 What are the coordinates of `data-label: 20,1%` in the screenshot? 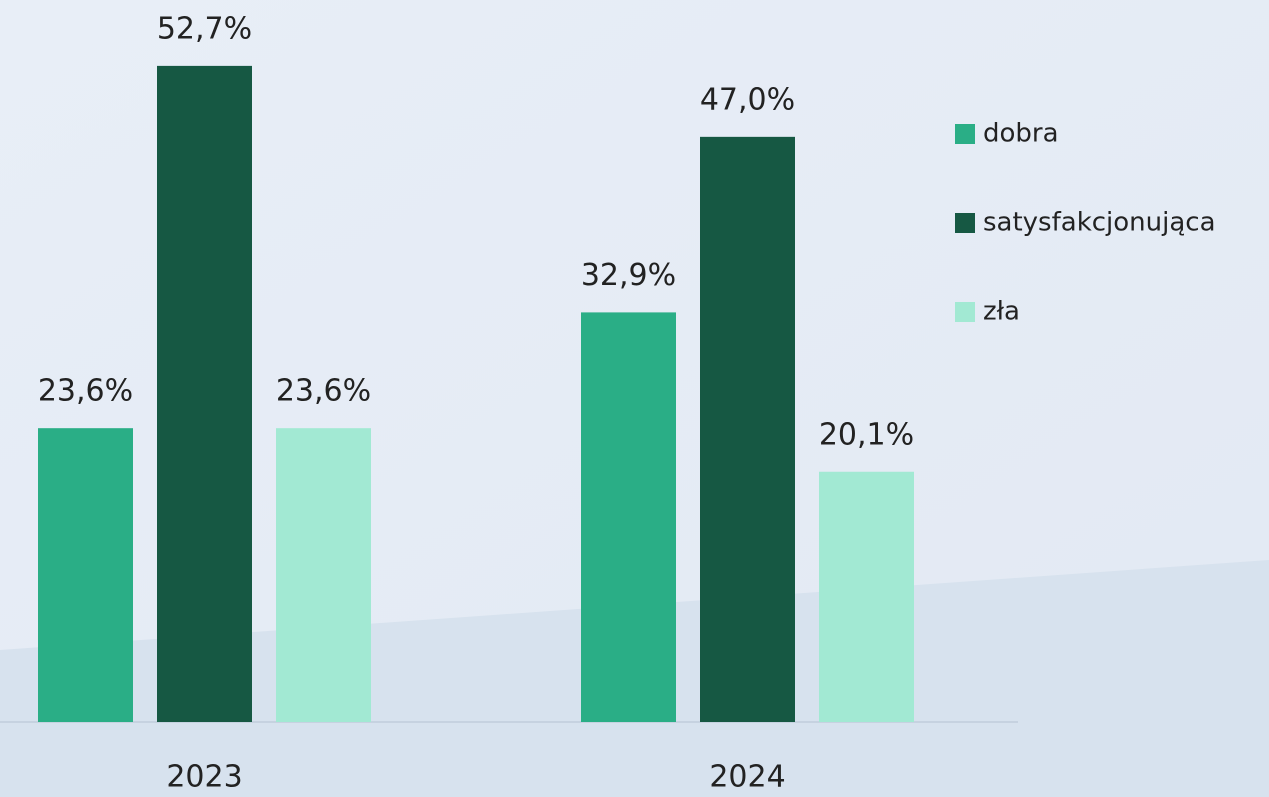 It's located at (866, 434).